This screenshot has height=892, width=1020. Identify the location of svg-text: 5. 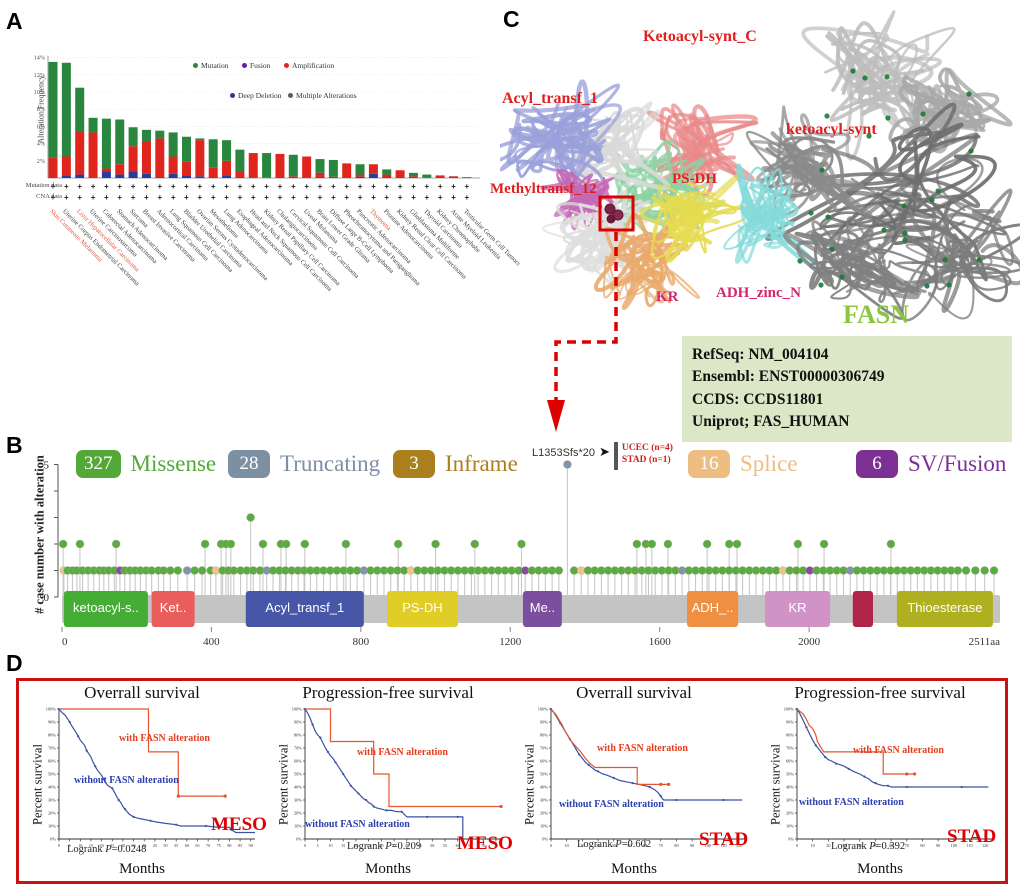
(70, 845).